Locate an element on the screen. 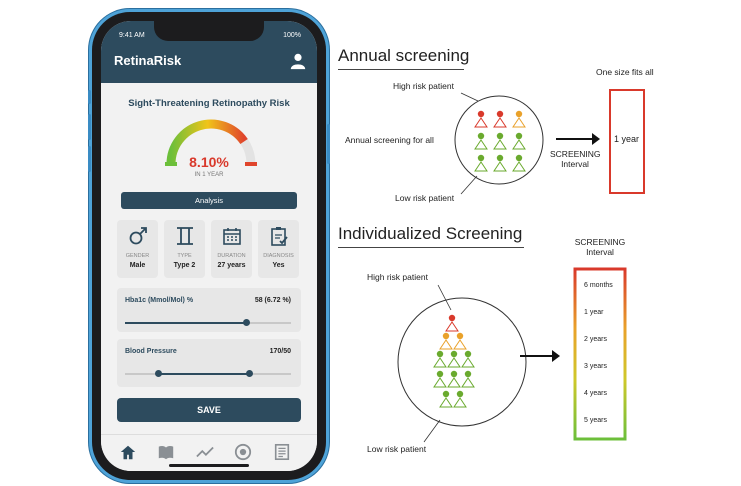 Image resolution: width=741 pixels, height=486 pixels. clipboard-check-icon is located at coordinates (279, 236).